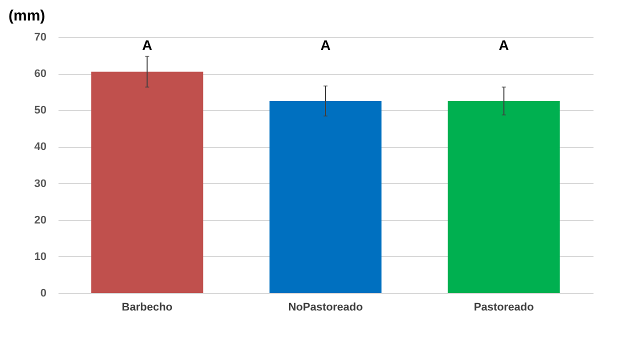 This screenshot has width=619, height=339. I want to click on x-tick-label: Pastoreado, so click(504, 308).